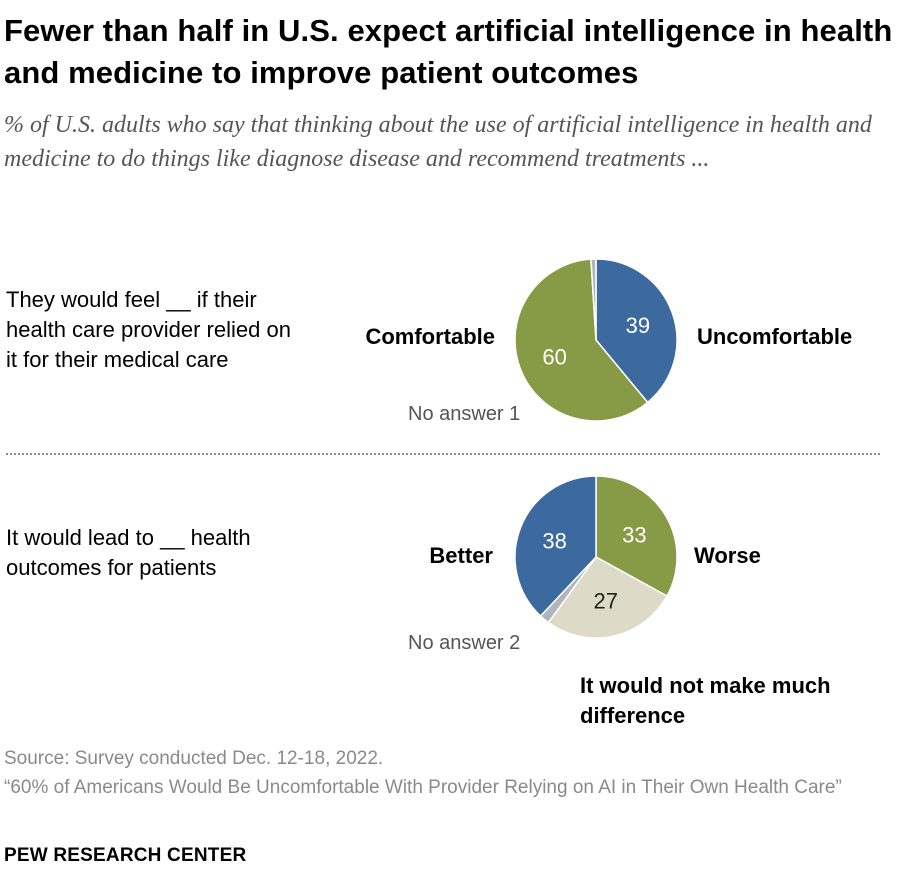 The image size is (904, 888). Describe the element at coordinates (727, 555) in the screenshot. I see `pie2-label-worse: Worse` at that location.